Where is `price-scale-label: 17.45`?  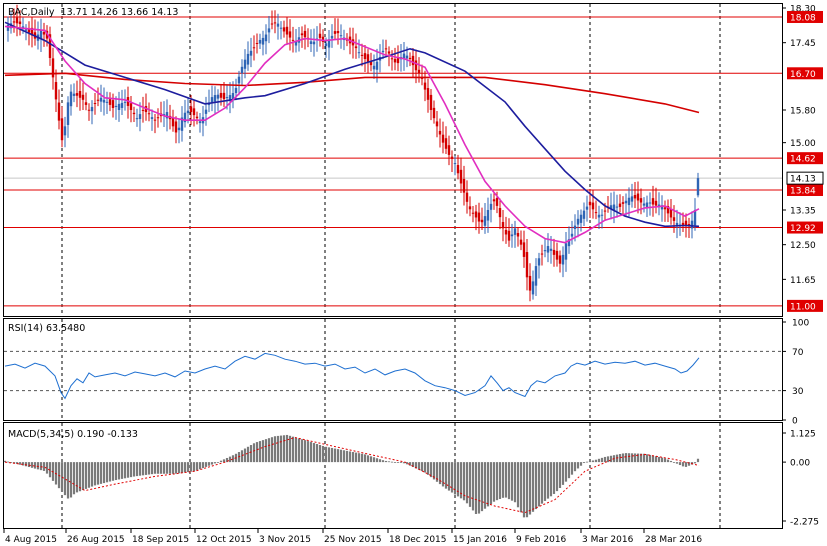
price-scale-label: 17.45 is located at coordinates (803, 44).